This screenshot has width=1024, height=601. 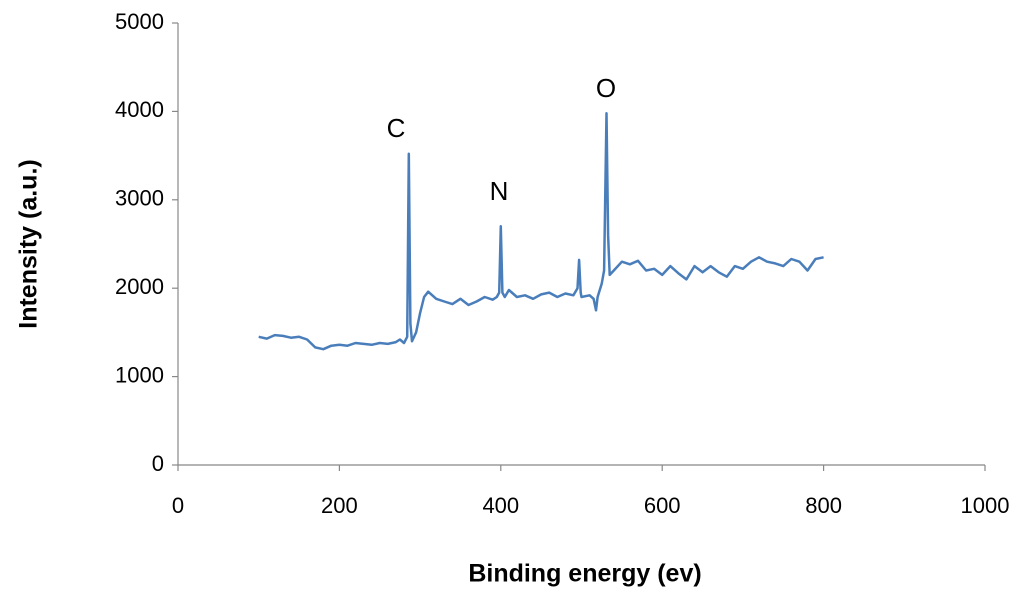 What do you see at coordinates (500, 505) in the screenshot?
I see `x-tick-label: 400` at bounding box center [500, 505].